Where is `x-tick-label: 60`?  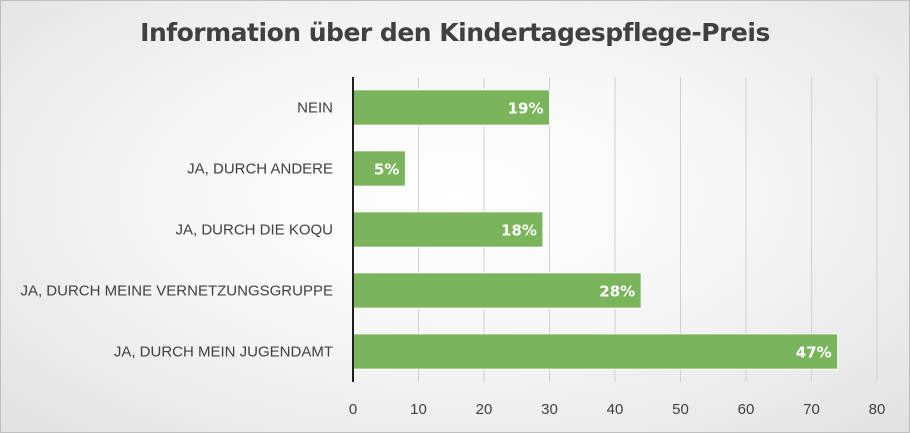 x-tick-label: 60 is located at coordinates (746, 409).